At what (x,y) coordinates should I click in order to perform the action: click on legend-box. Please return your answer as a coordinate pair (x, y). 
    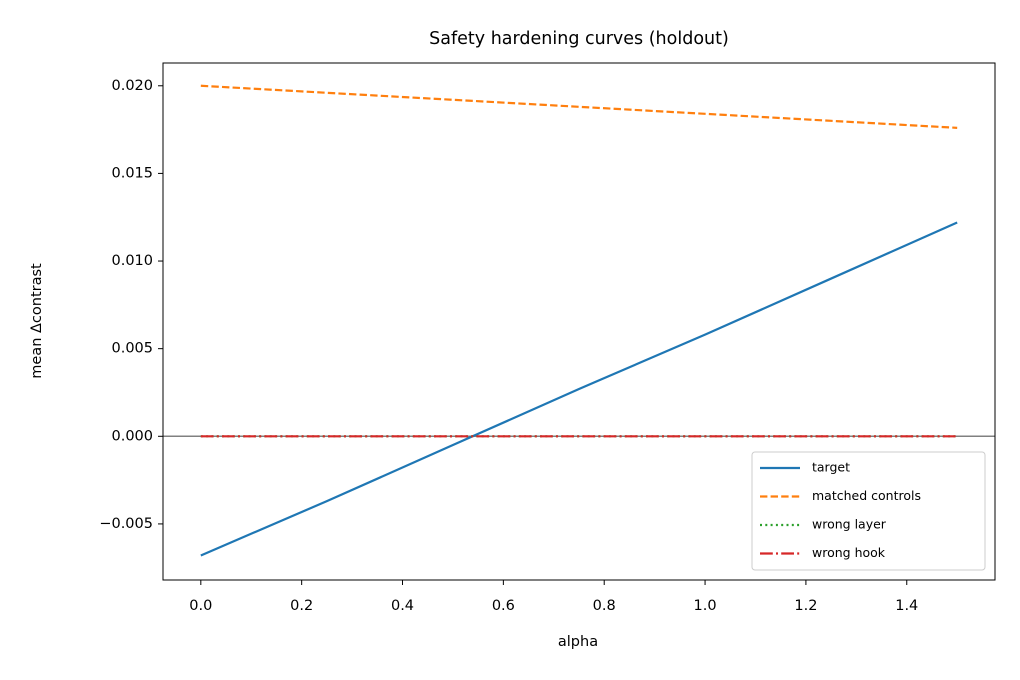
    Looking at the image, I should click on (868, 511).